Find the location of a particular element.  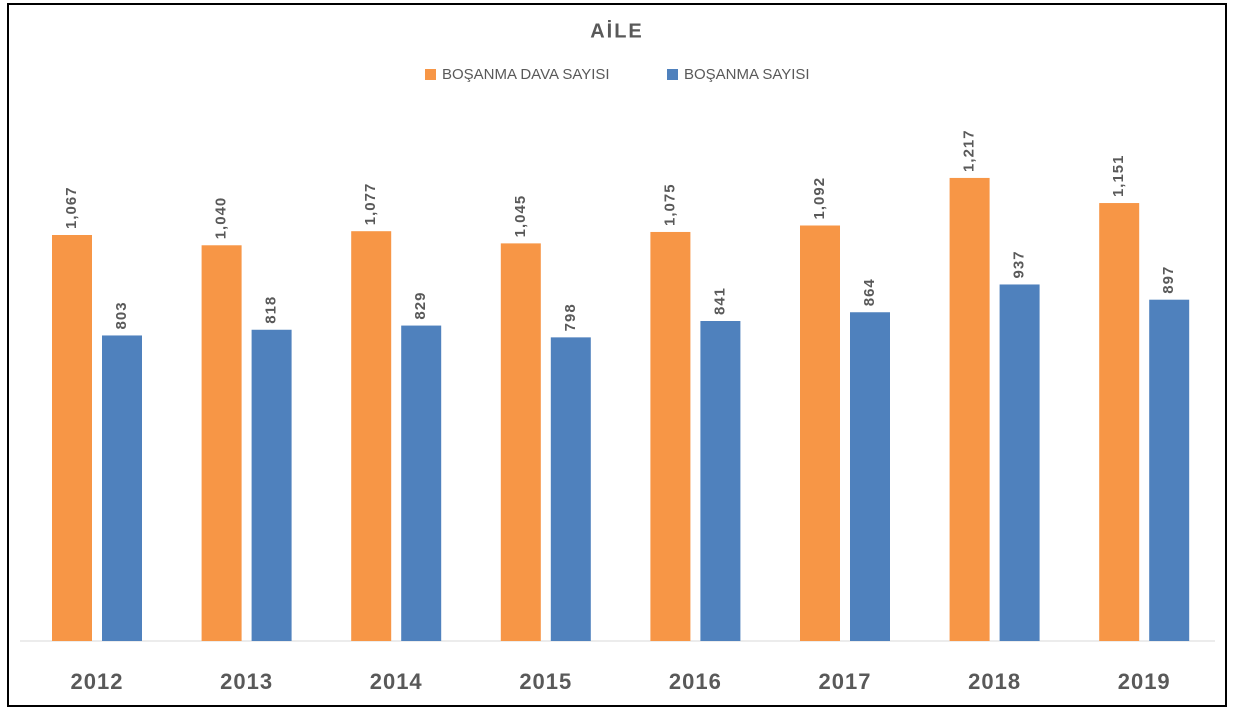

data-label: 803 is located at coordinates (121, 315).